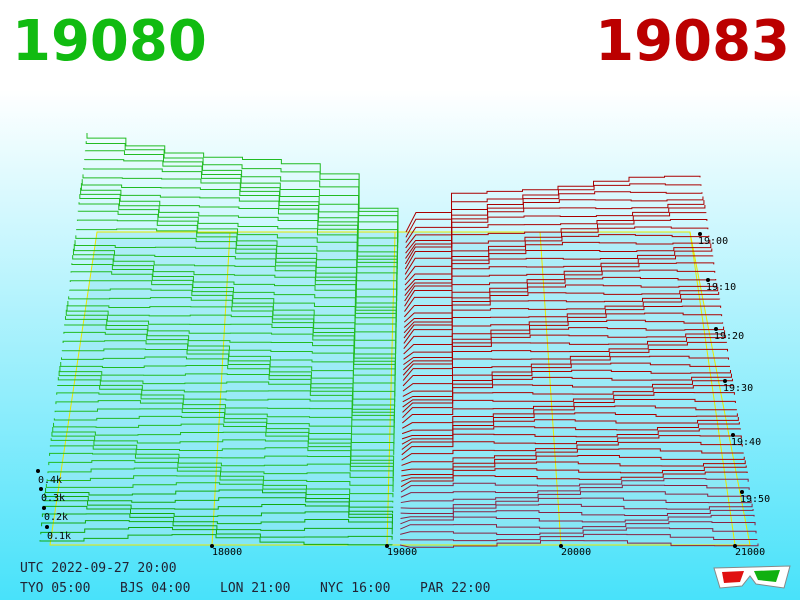  I want to click on glasses-icon, so click(752, 577).